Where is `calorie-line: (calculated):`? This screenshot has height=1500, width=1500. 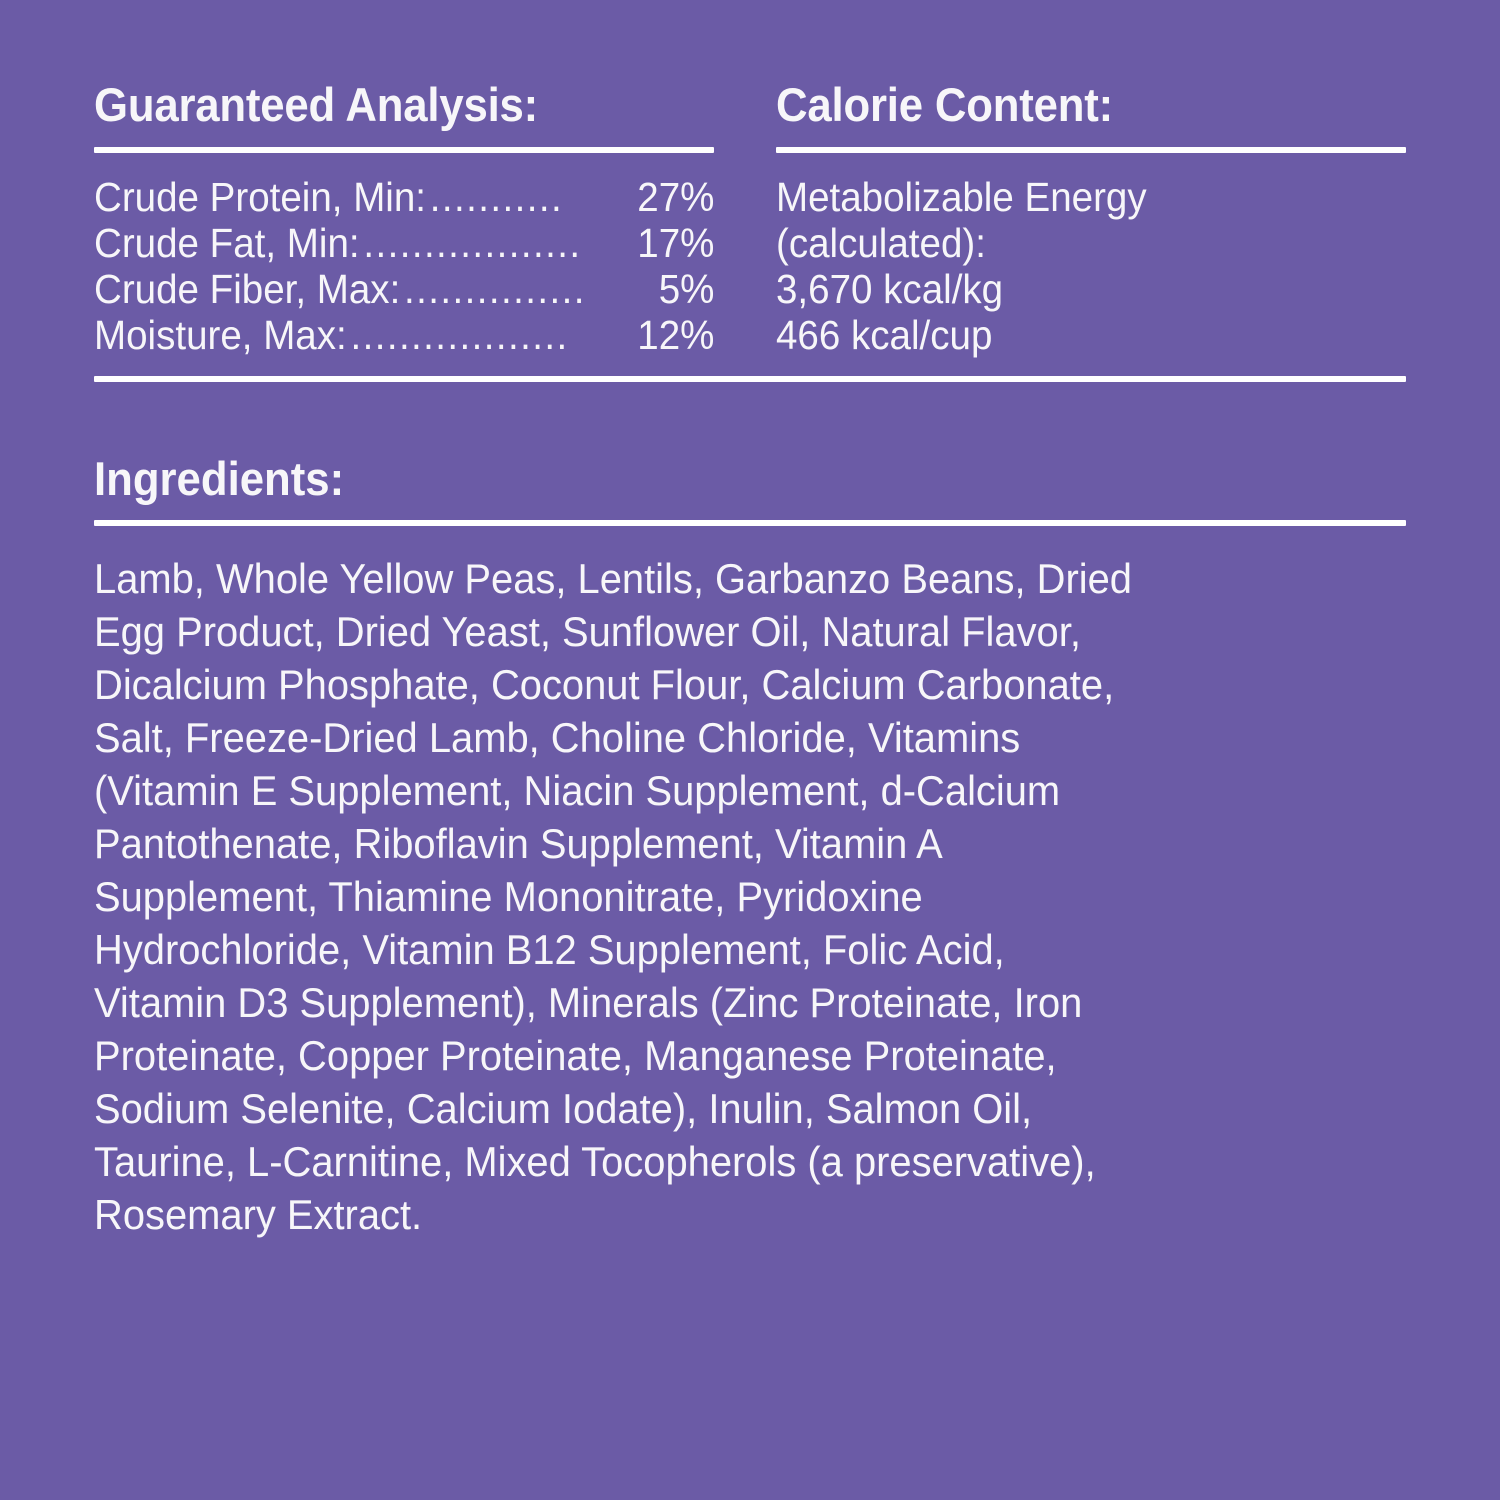 calorie-line: (calculated): is located at coordinates (881, 243).